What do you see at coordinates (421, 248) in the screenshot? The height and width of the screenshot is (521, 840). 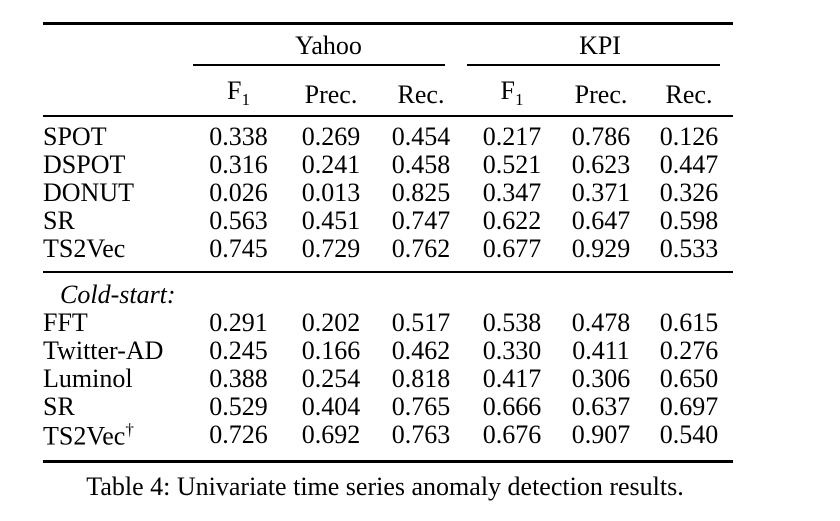 I see `metric-value: 0.762` at bounding box center [421, 248].